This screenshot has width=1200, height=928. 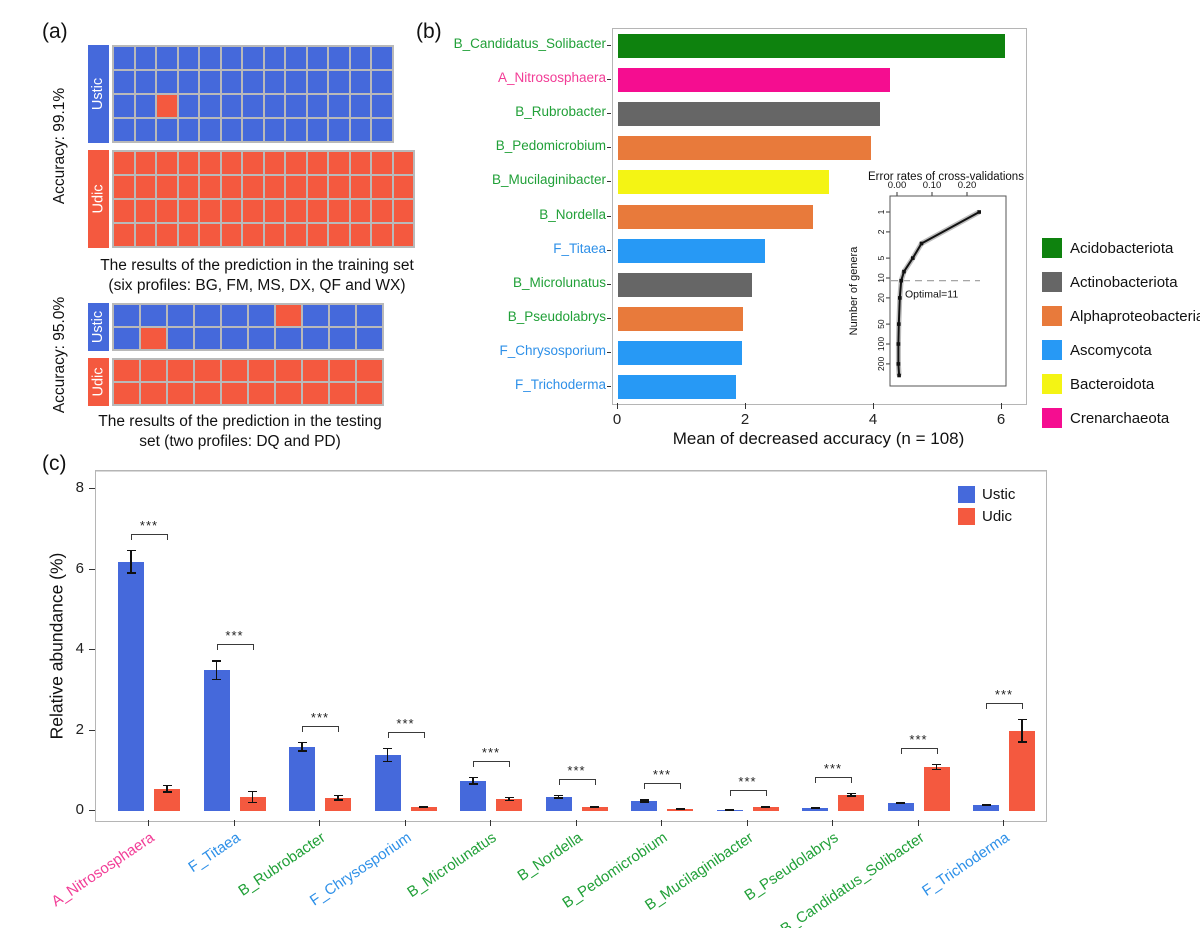 What do you see at coordinates (999, 494) in the screenshot?
I see `abundance-legend-label: Ustic` at bounding box center [999, 494].